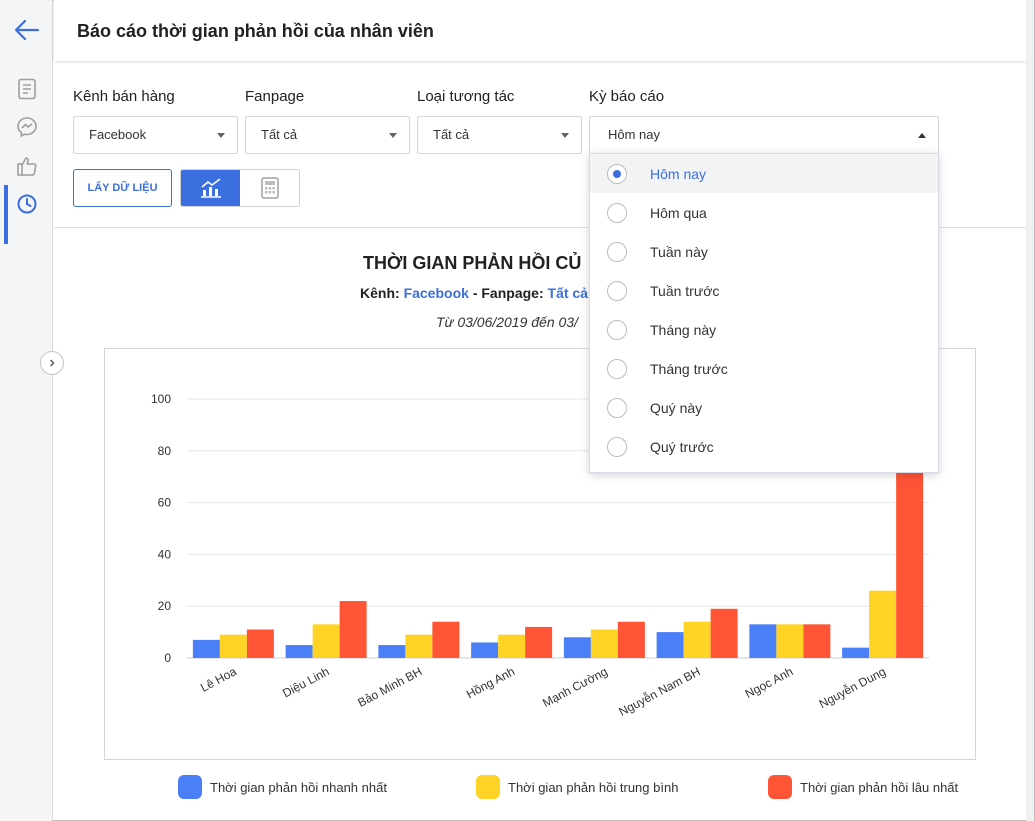  I want to click on table-view-button, so click(269, 188).